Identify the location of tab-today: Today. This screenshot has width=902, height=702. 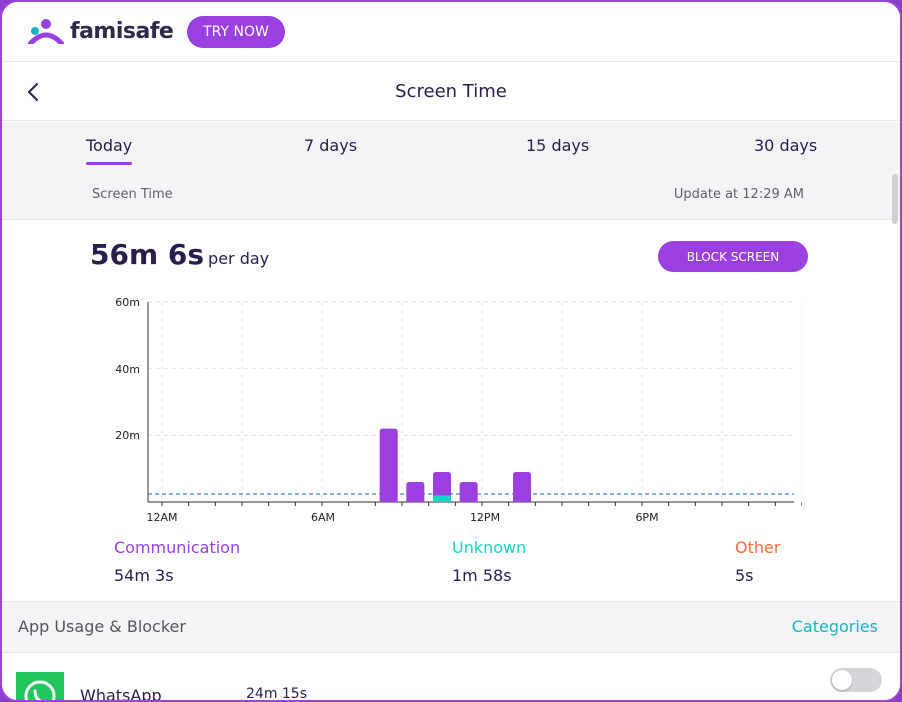
(109, 150).